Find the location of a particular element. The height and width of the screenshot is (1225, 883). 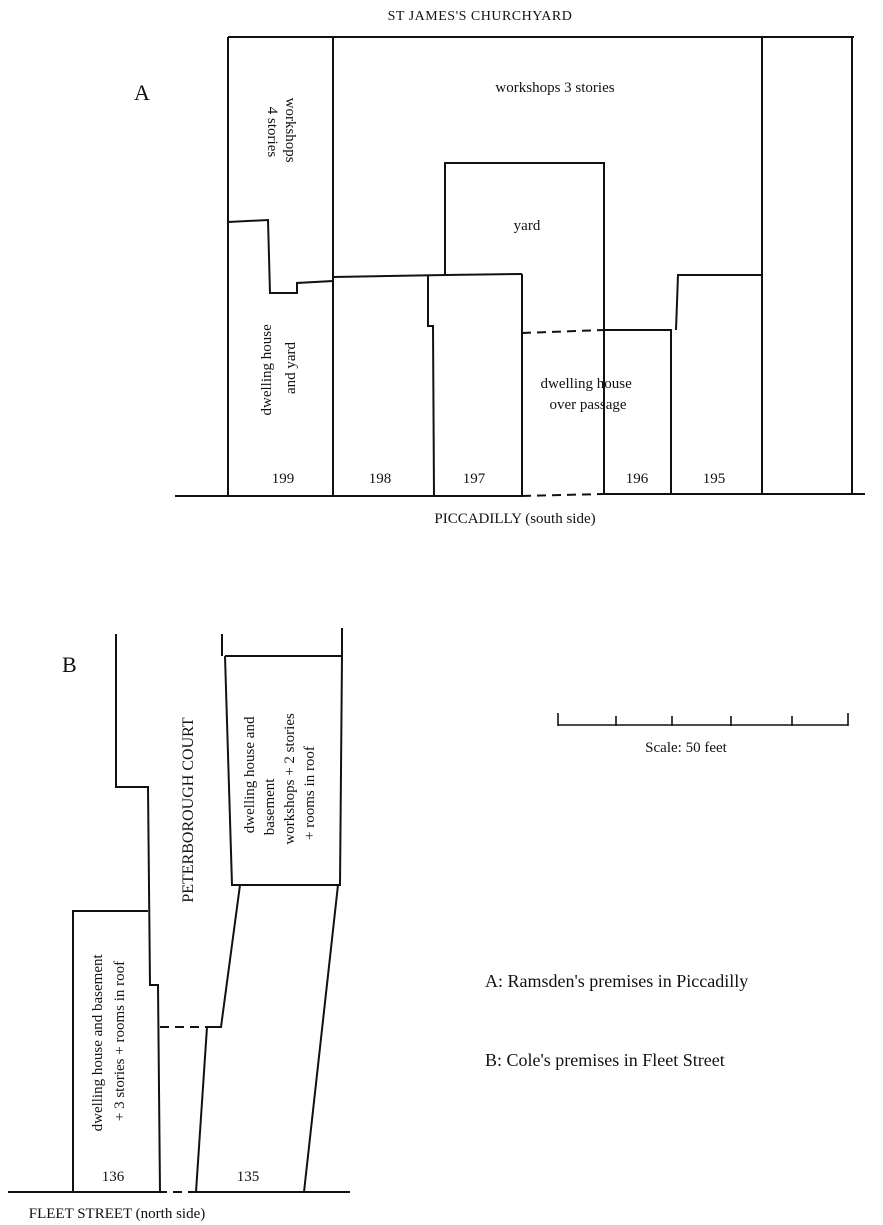

piccadilly-label: PICCADILLY (south side) is located at coordinates (514, 519).